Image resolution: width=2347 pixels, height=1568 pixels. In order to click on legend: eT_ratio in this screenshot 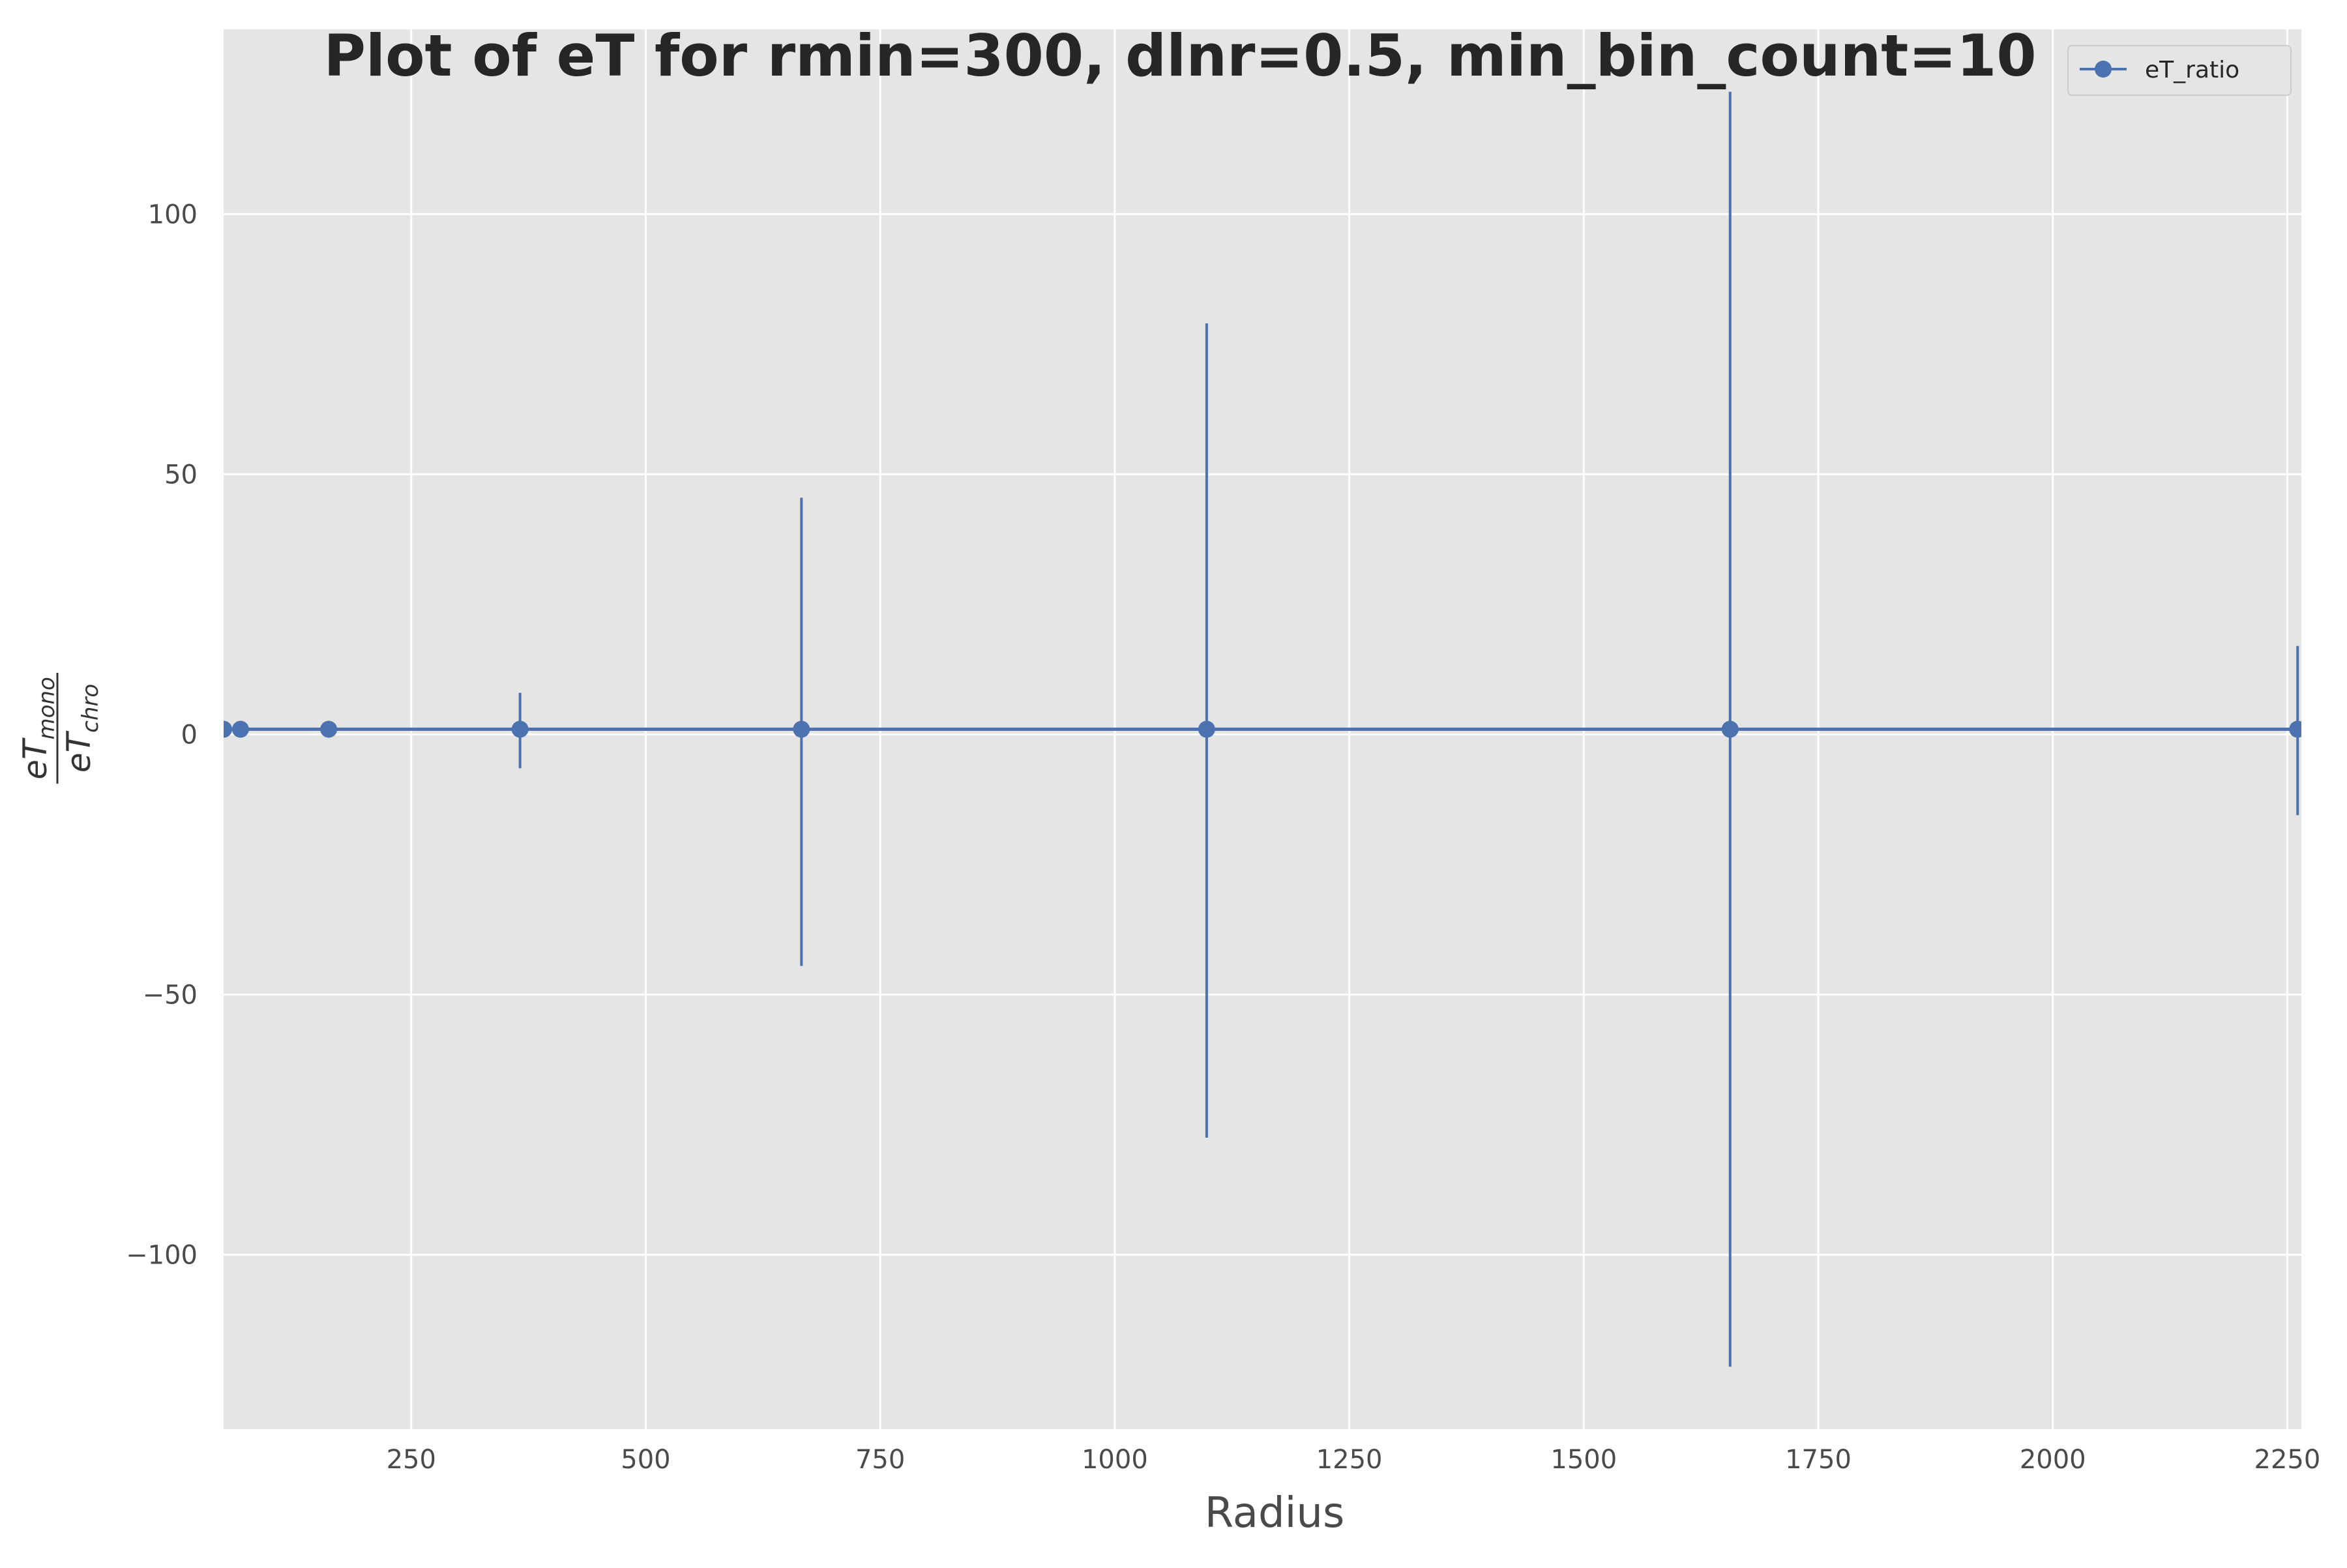, I will do `click(2179, 70)`.